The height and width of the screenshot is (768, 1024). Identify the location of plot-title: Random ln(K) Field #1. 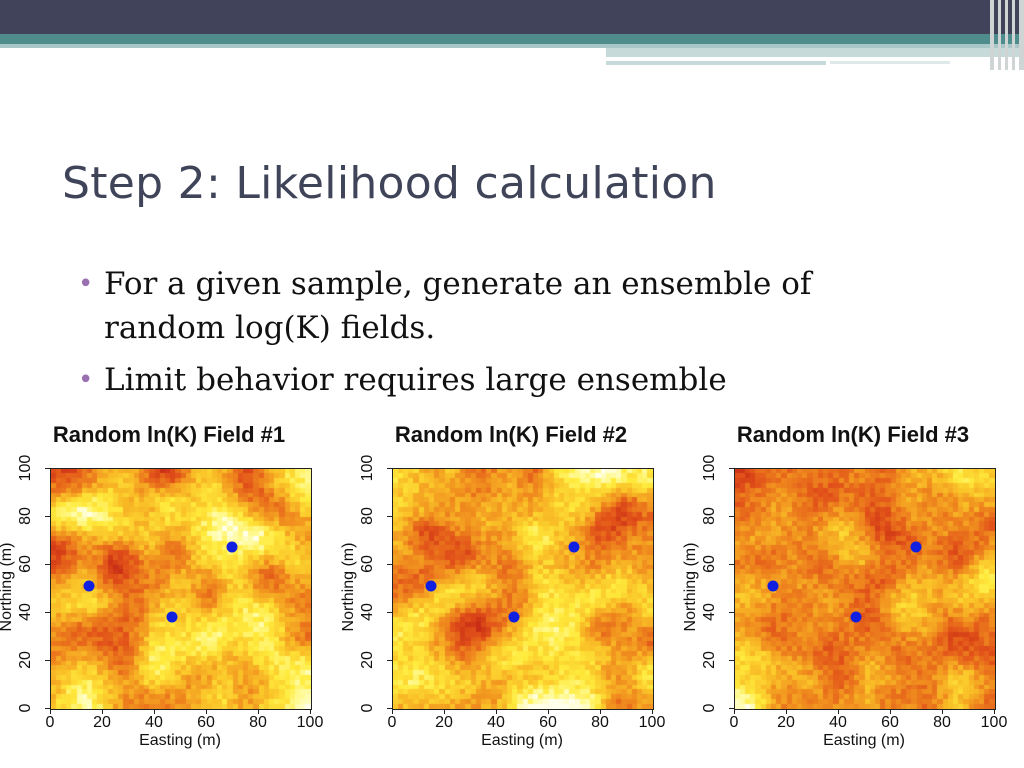
(169, 434).